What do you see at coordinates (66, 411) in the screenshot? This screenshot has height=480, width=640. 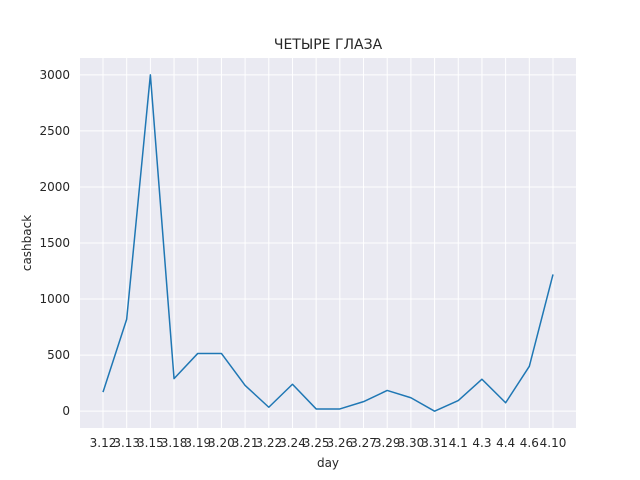 I see `y-tick-label: 0` at bounding box center [66, 411].